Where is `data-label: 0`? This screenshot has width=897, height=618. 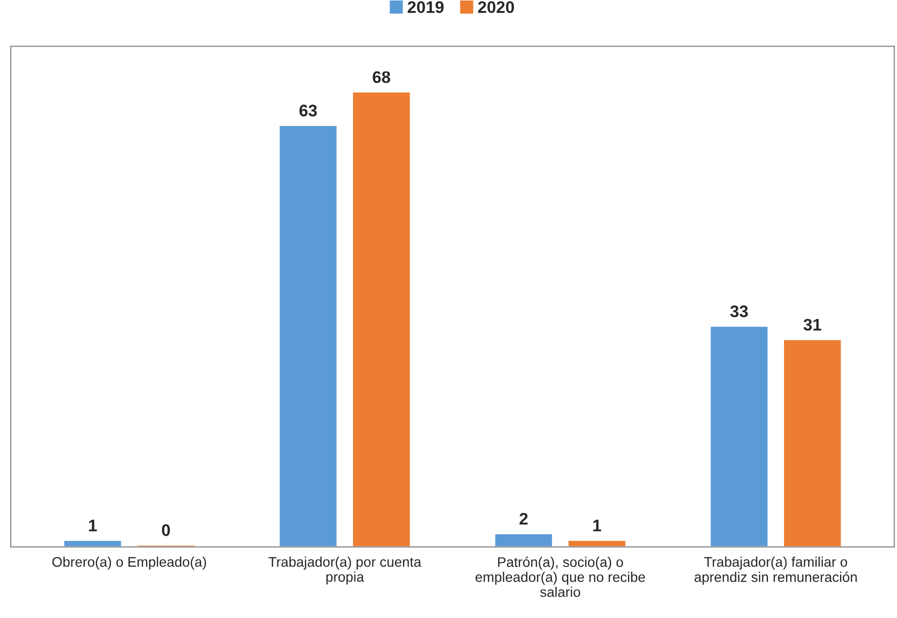
data-label: 0 is located at coordinates (166, 530).